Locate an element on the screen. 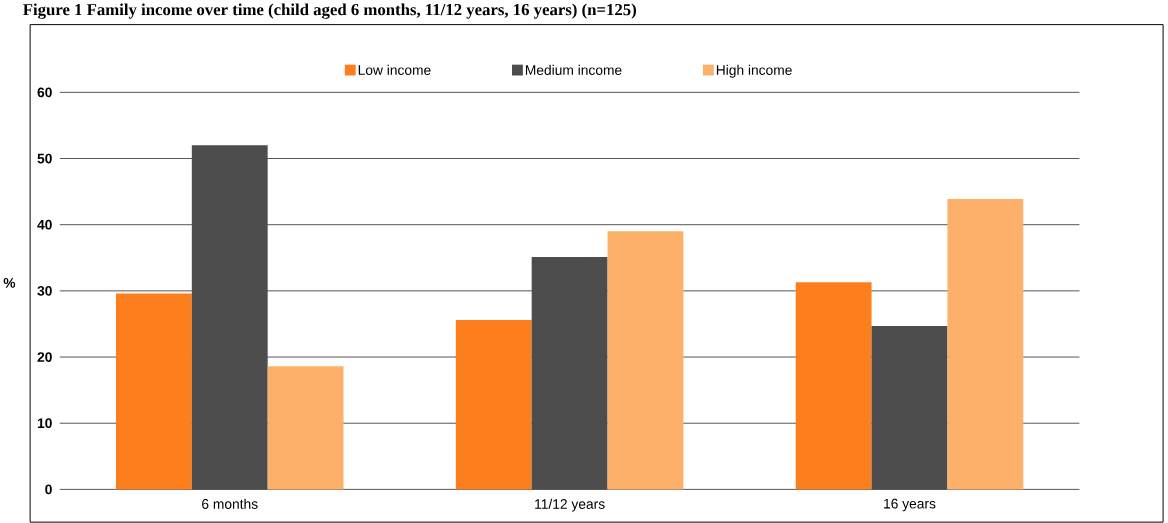  y-tick-label: 60 is located at coordinates (44, 92).